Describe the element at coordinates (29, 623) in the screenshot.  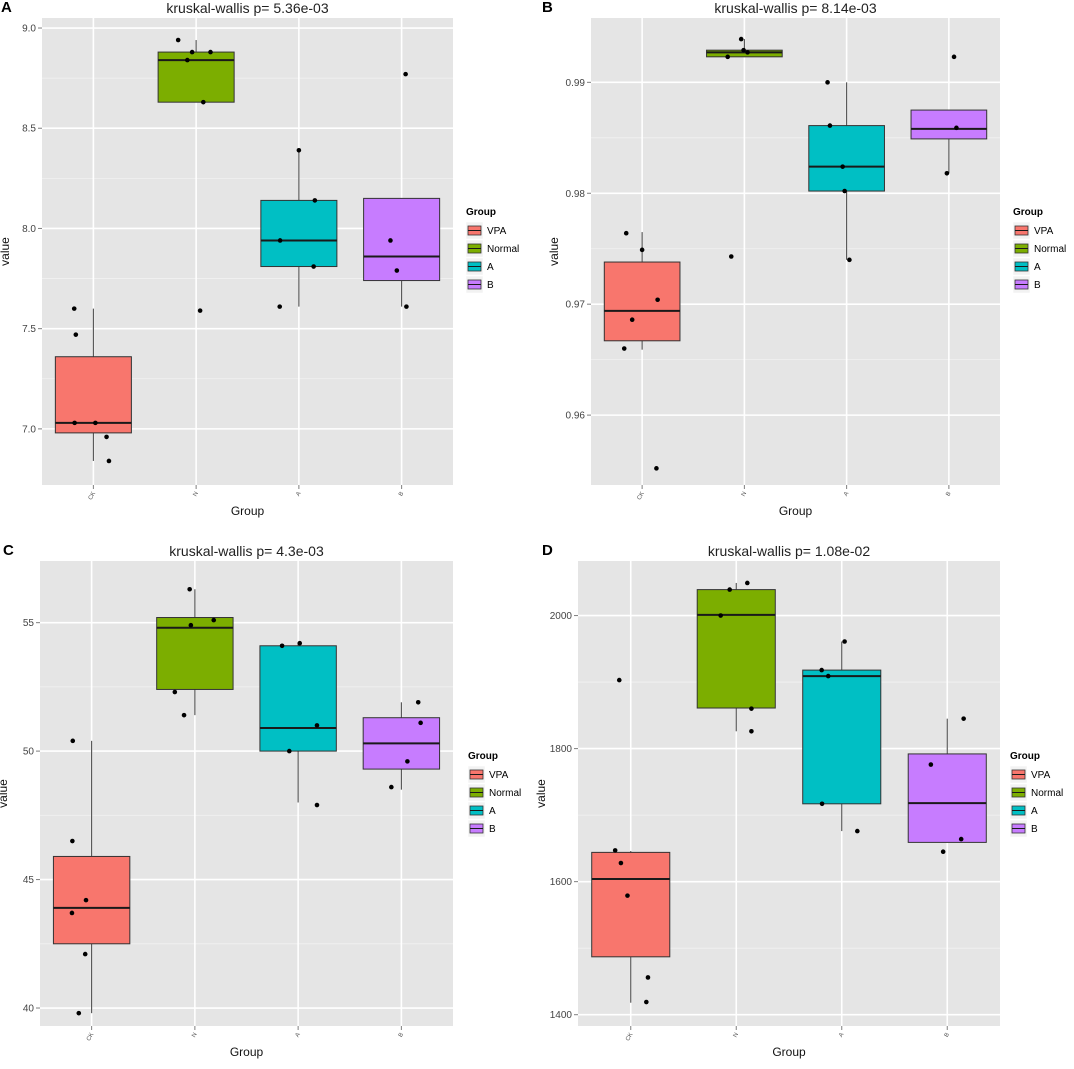
I see `y-tick-label: 55` at that location.